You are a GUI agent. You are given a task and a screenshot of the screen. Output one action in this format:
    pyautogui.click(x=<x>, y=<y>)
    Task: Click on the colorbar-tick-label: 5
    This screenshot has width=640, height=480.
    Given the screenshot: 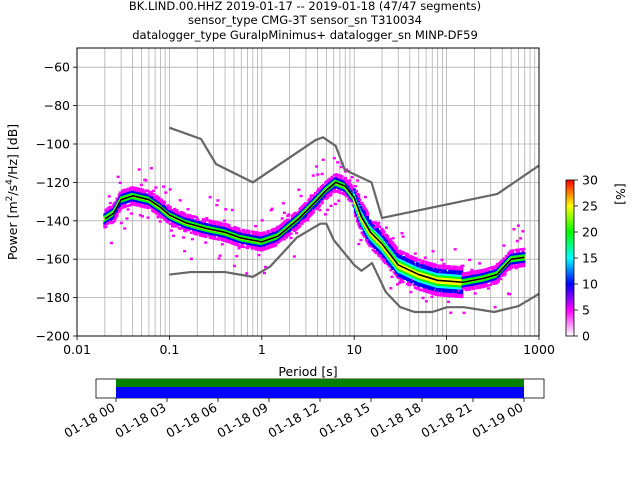 What is the action you would take?
    pyautogui.click(x=586, y=310)
    